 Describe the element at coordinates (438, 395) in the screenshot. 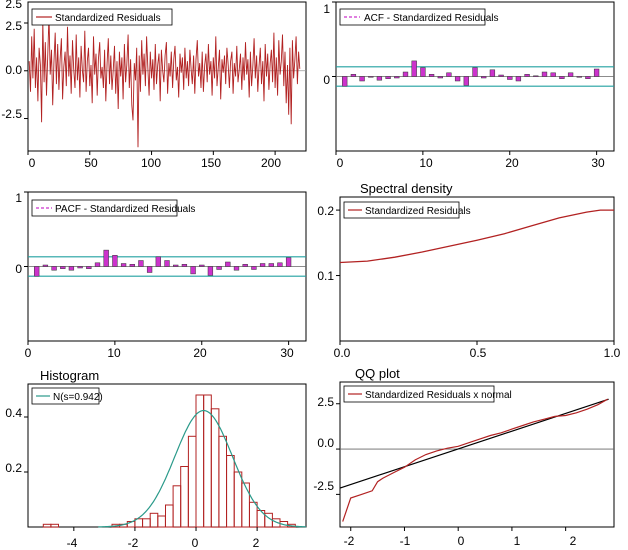

I see `qq-legend-label: Standardized Residuals x normal` at that location.